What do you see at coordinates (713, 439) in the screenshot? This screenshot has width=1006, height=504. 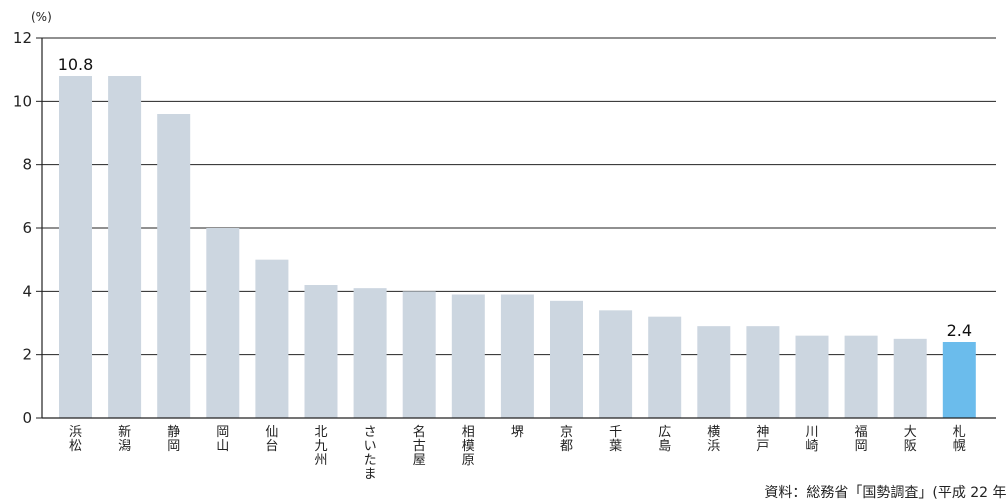 I see `x-category-label: 横浜` at bounding box center [713, 439].